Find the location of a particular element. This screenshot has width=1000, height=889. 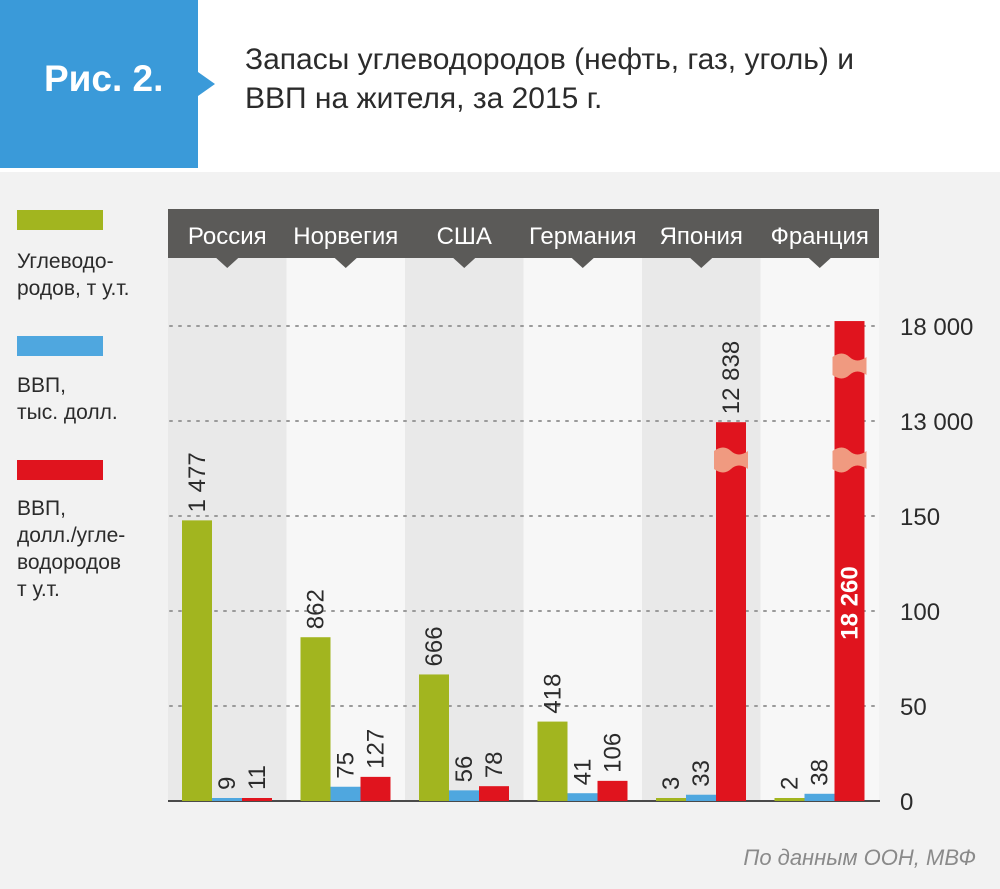

legend-swatch-gdp is located at coordinates (60, 346).